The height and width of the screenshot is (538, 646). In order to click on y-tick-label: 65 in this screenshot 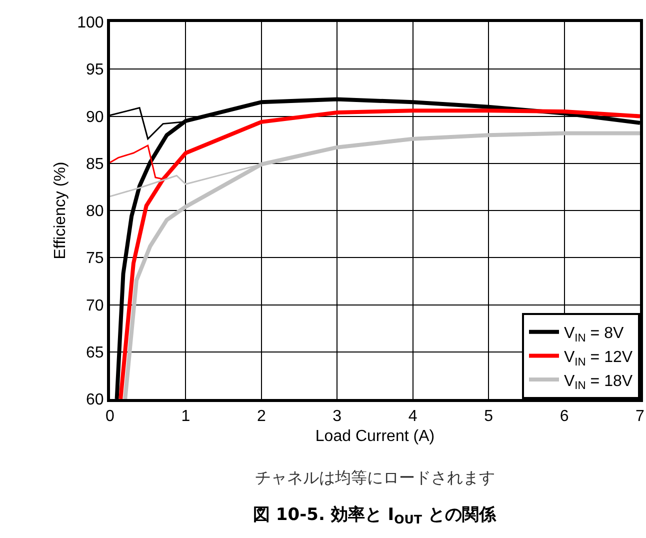, I will do `click(95, 353)`.